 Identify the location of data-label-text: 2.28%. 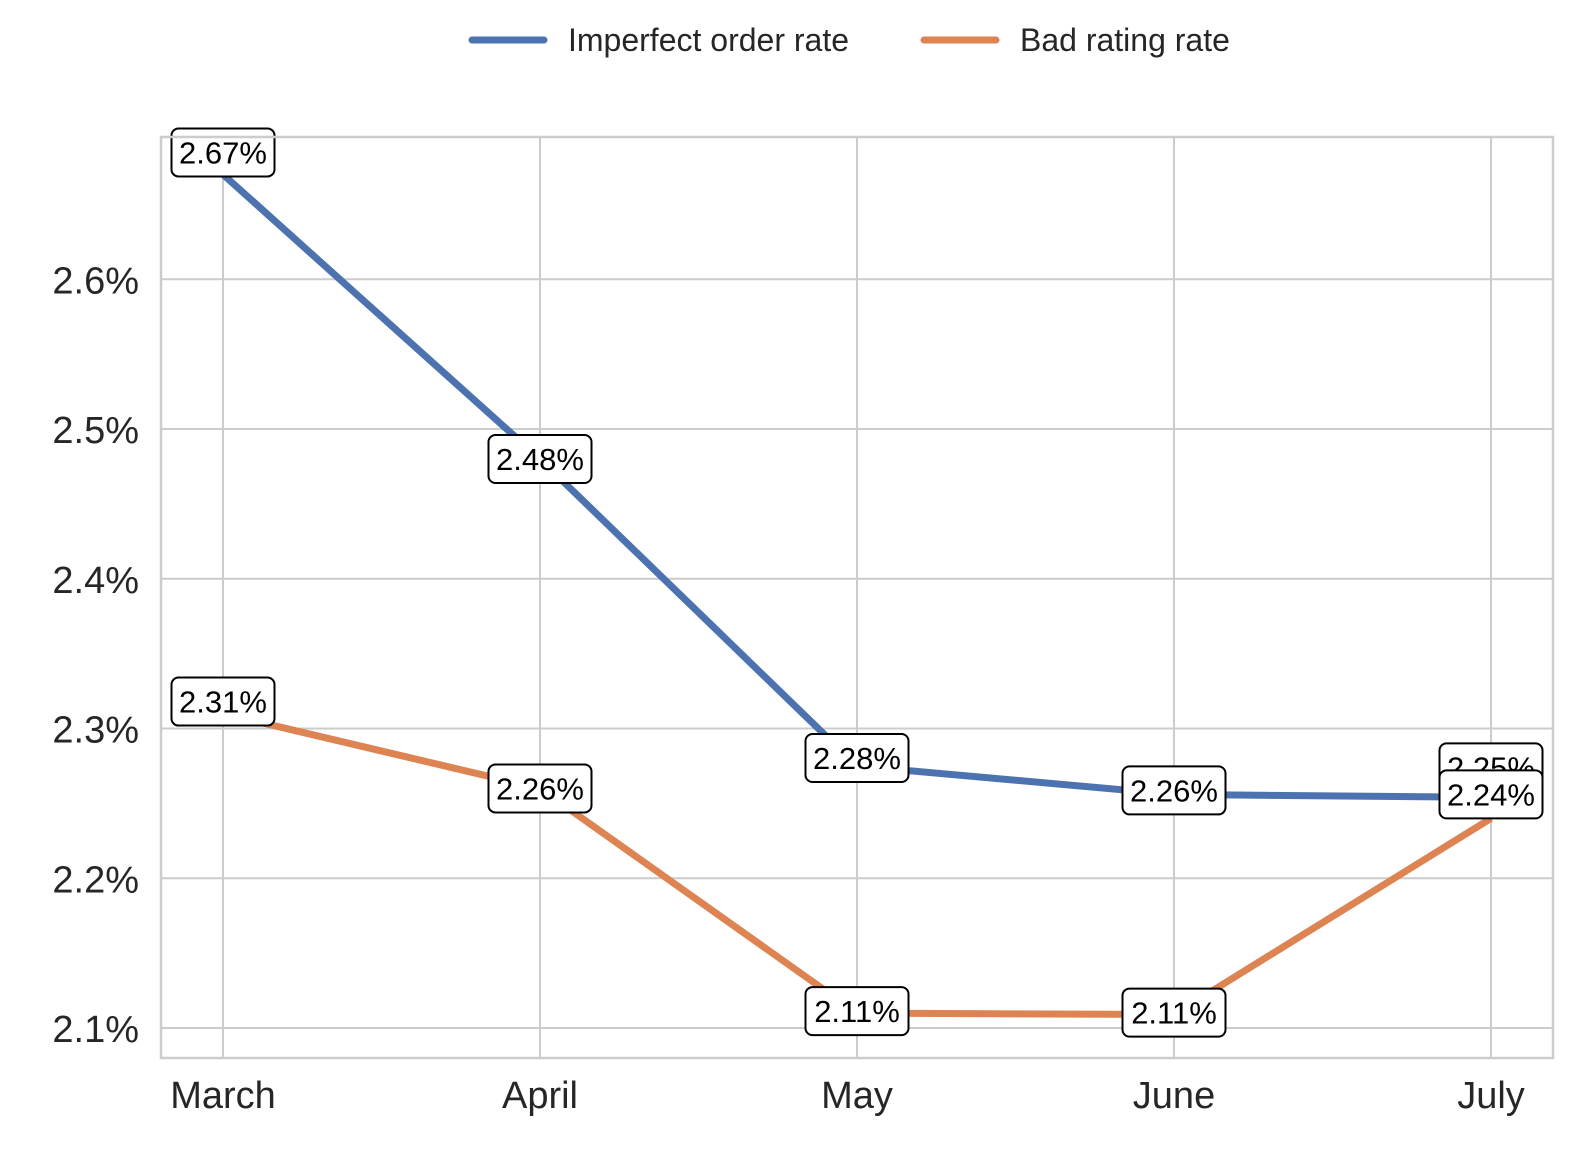
(857, 758).